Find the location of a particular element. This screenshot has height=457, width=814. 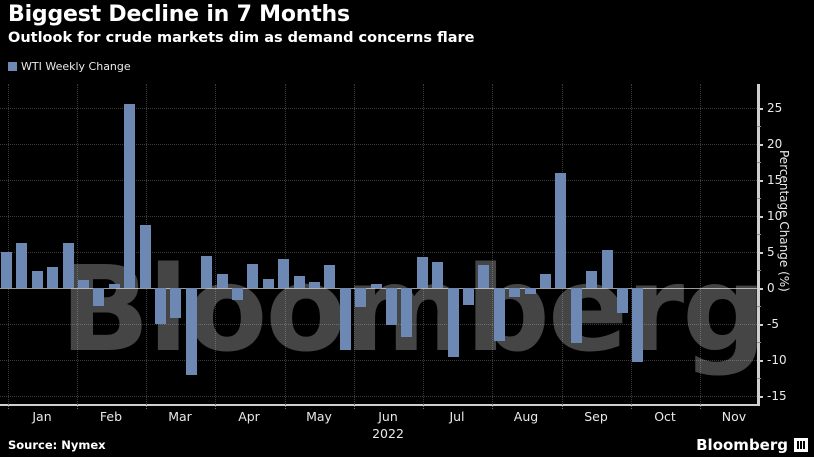

y-axis-tick-label: -5 is located at coordinates (773, 324).